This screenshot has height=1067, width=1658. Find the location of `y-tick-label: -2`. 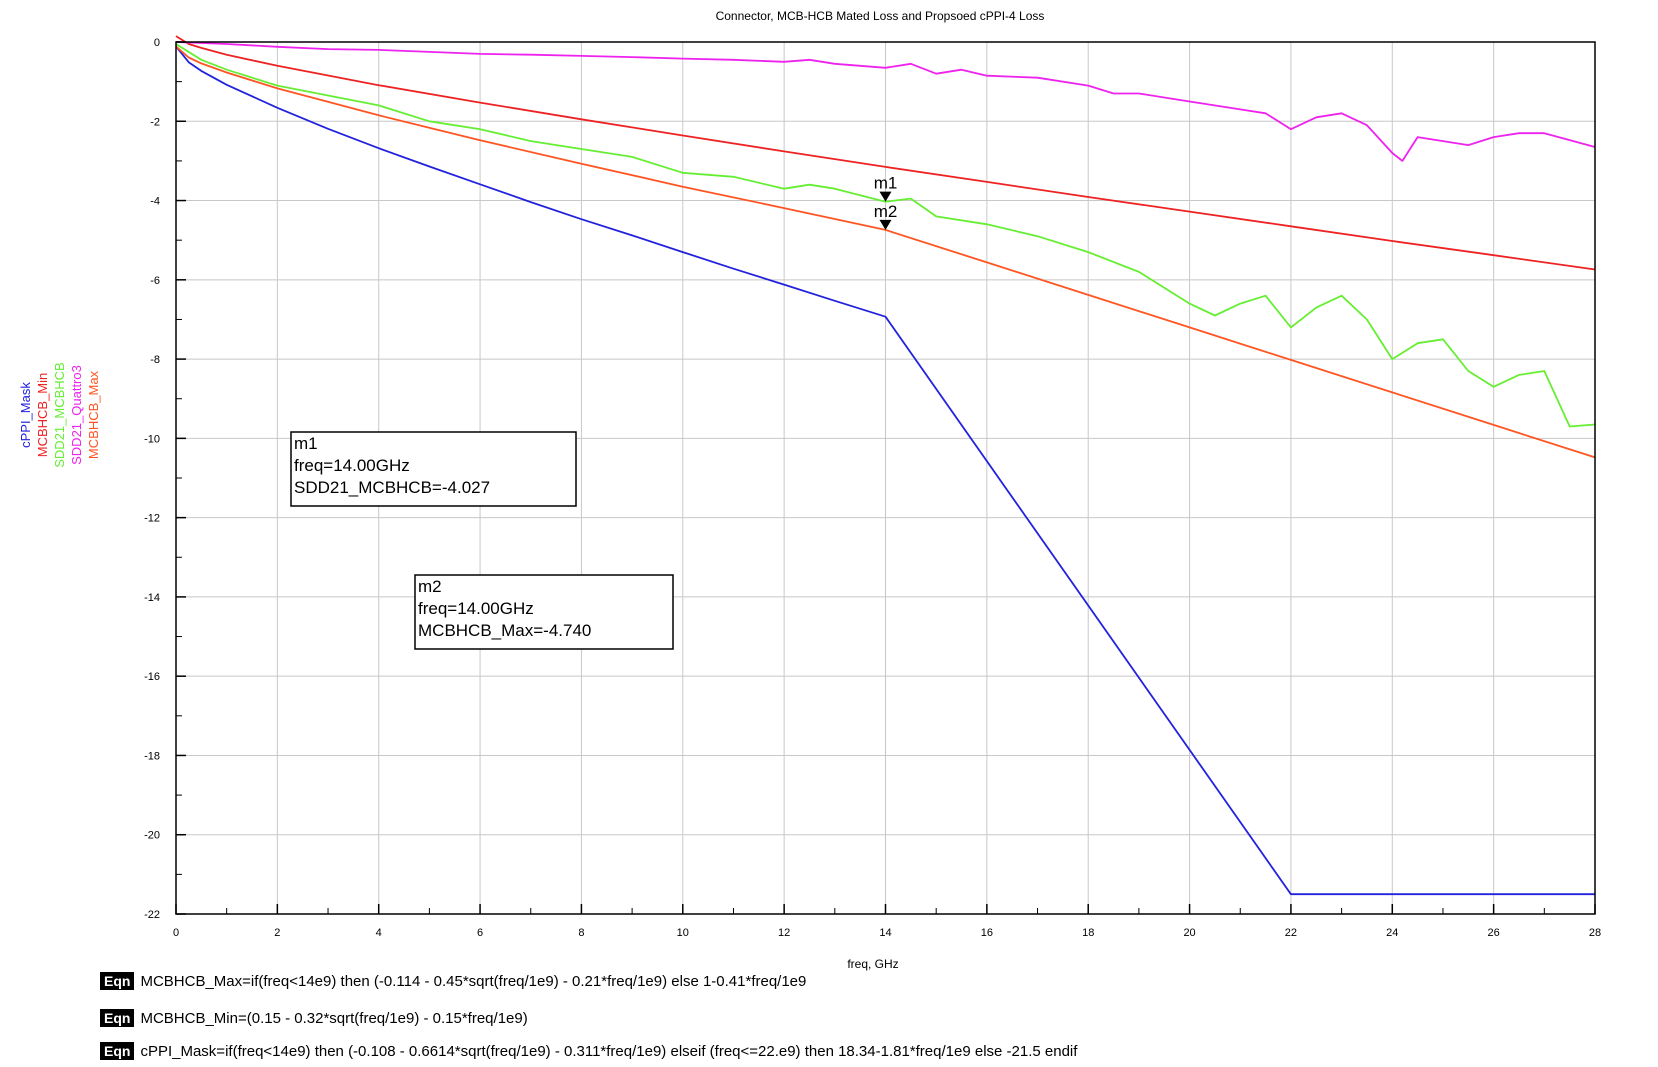

y-tick-label: -2 is located at coordinates (155, 122).